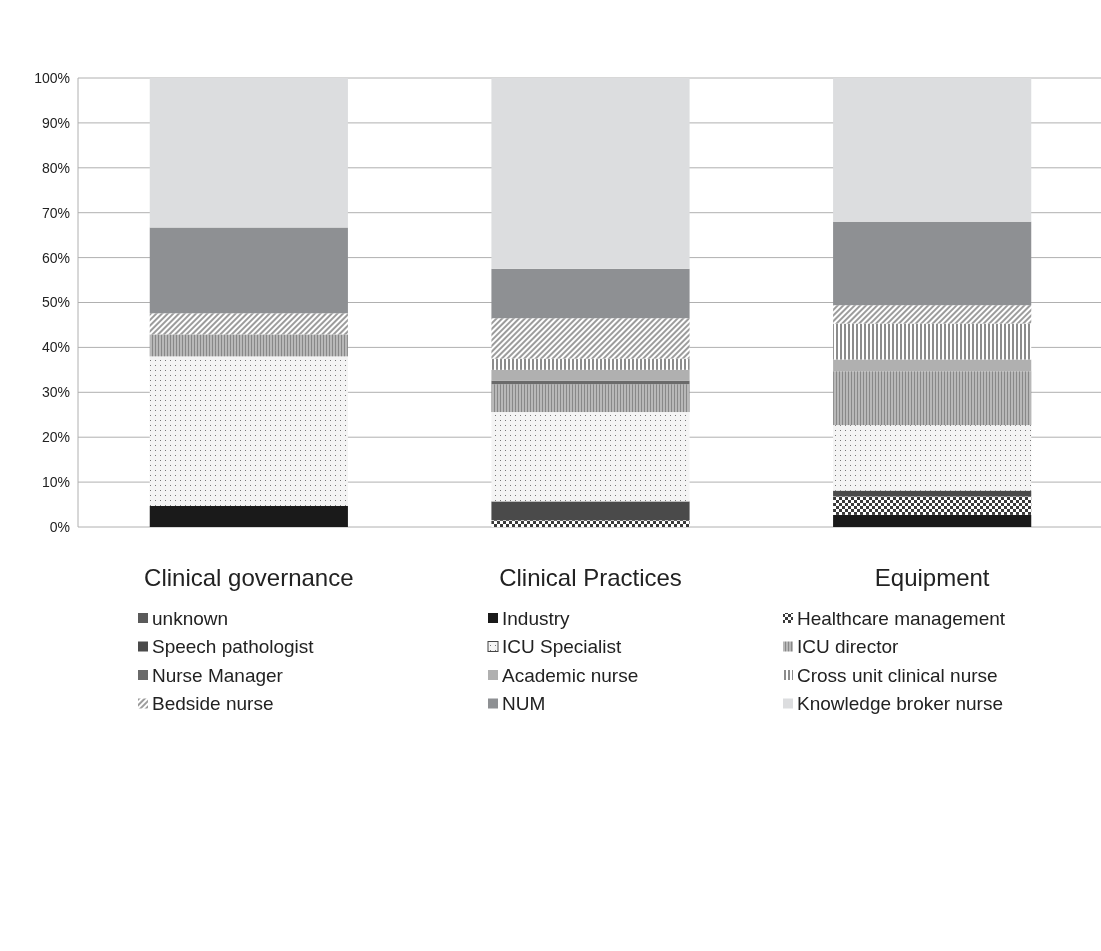 This screenshot has width=1101, height=951. What do you see at coordinates (55, 347) in the screenshot?
I see `y-tick-label: 40%` at bounding box center [55, 347].